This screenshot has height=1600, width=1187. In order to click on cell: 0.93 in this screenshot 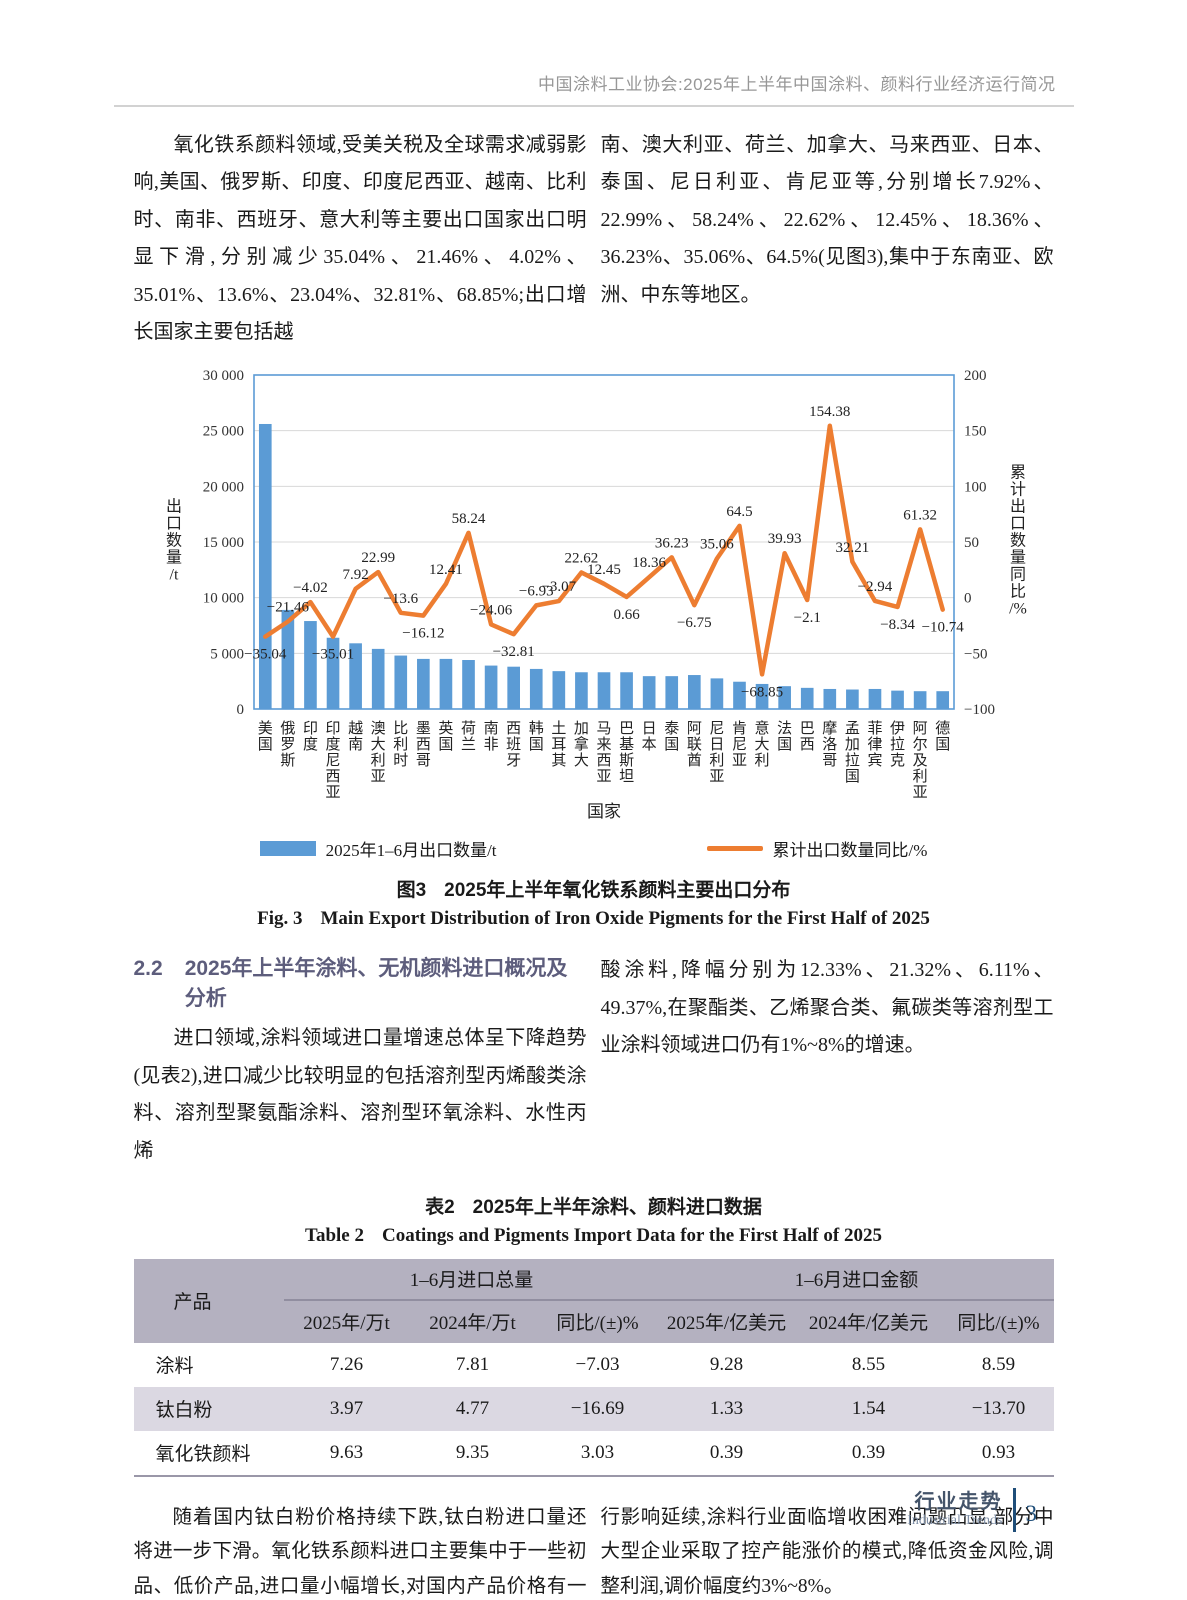, I will do `click(998, 1452)`.